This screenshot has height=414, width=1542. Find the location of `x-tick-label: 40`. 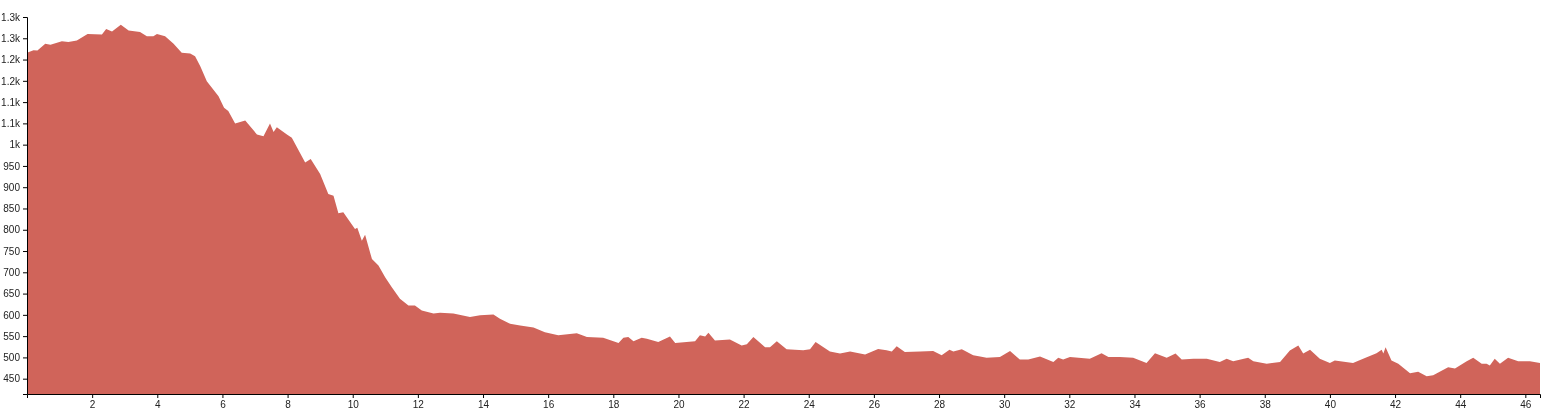

x-tick-label: 40 is located at coordinates (1330, 405).